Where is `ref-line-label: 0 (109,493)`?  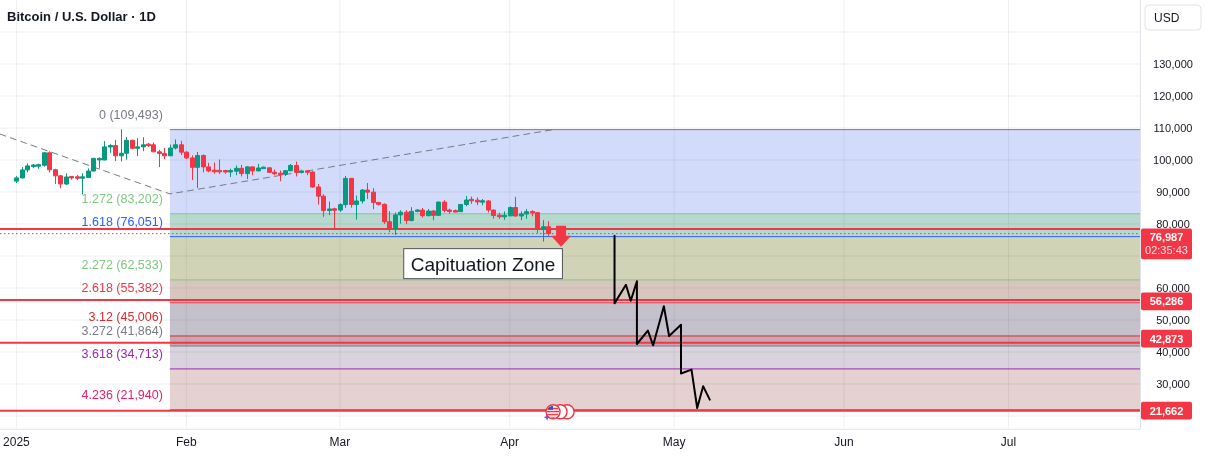 ref-line-label: 0 (109,493) is located at coordinates (130, 114).